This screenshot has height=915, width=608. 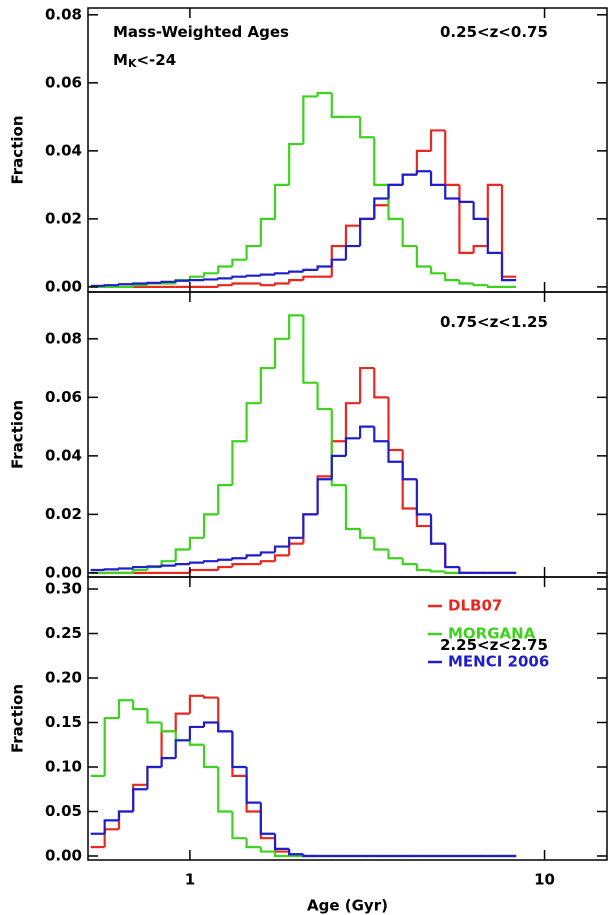 I want to click on annotation-text: <-24, so click(x=156, y=60).